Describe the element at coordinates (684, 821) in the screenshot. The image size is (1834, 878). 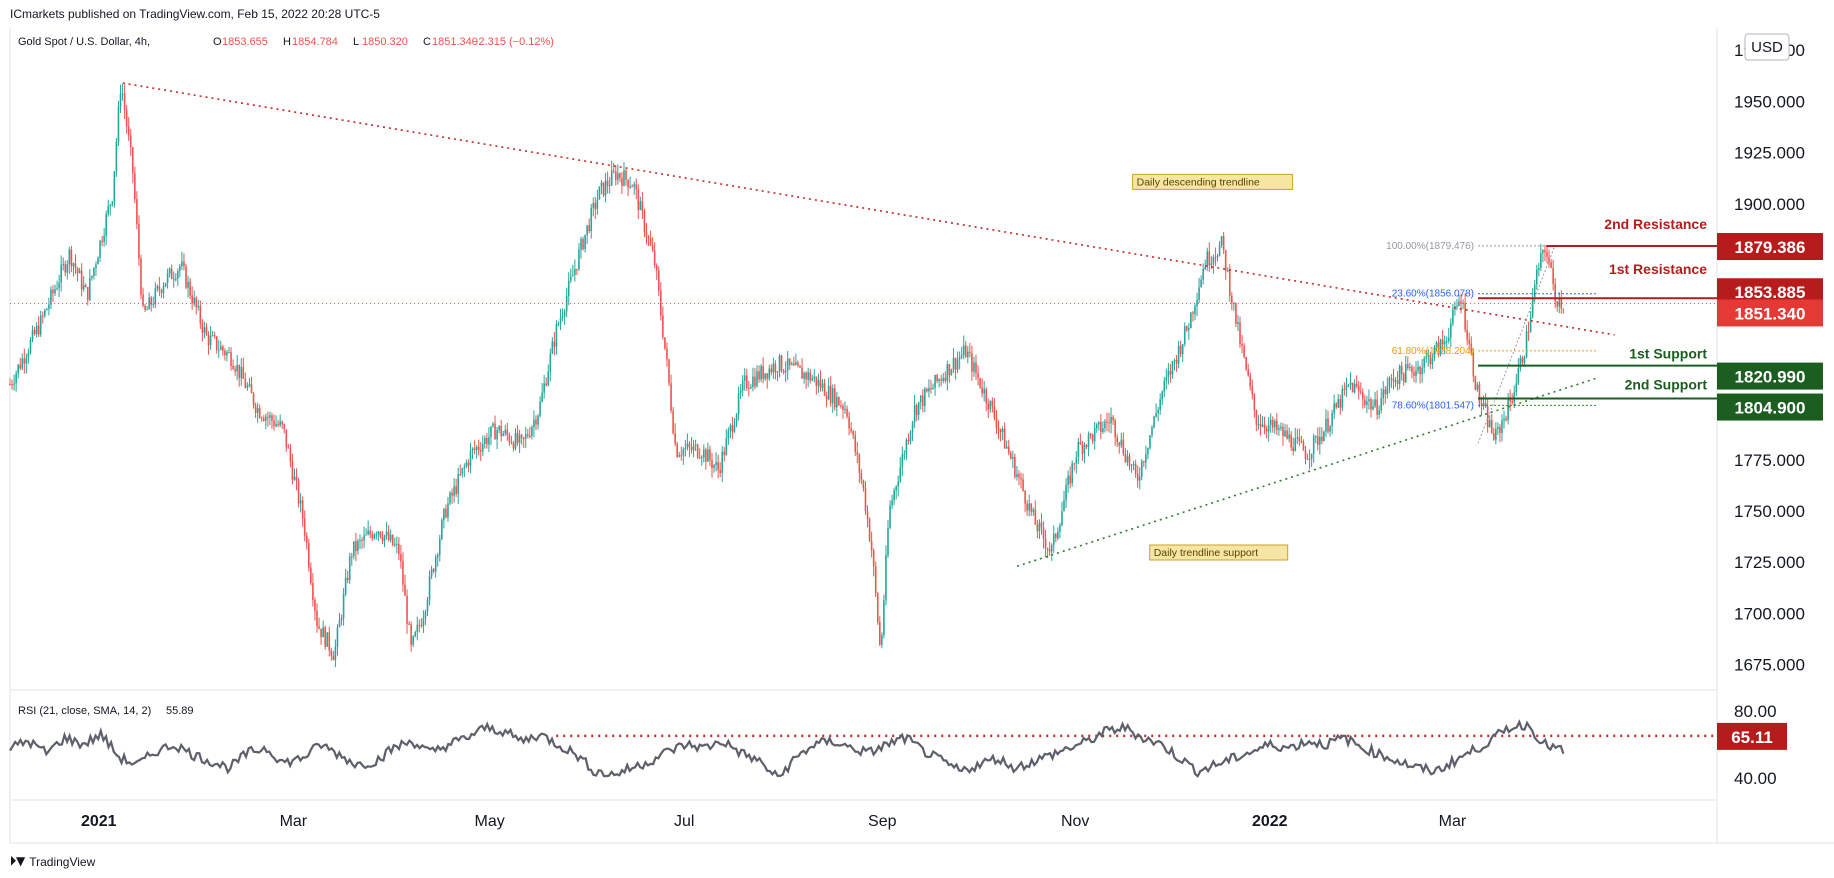
I see `time-tick: Jul` at that location.